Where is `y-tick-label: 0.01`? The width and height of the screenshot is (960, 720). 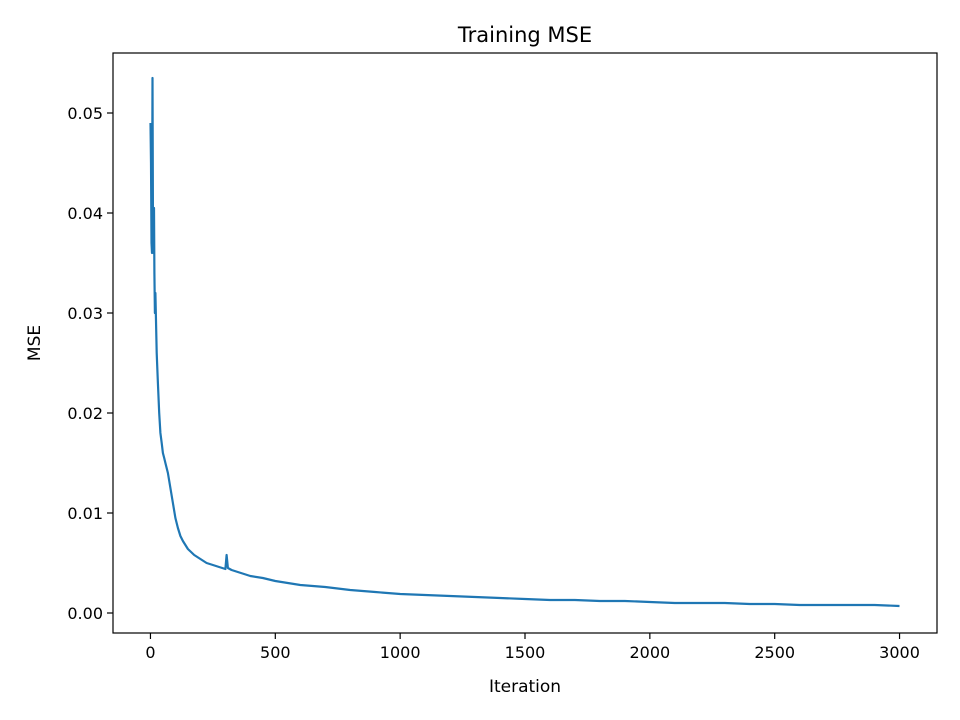
y-tick-label: 0.01 is located at coordinates (85, 513).